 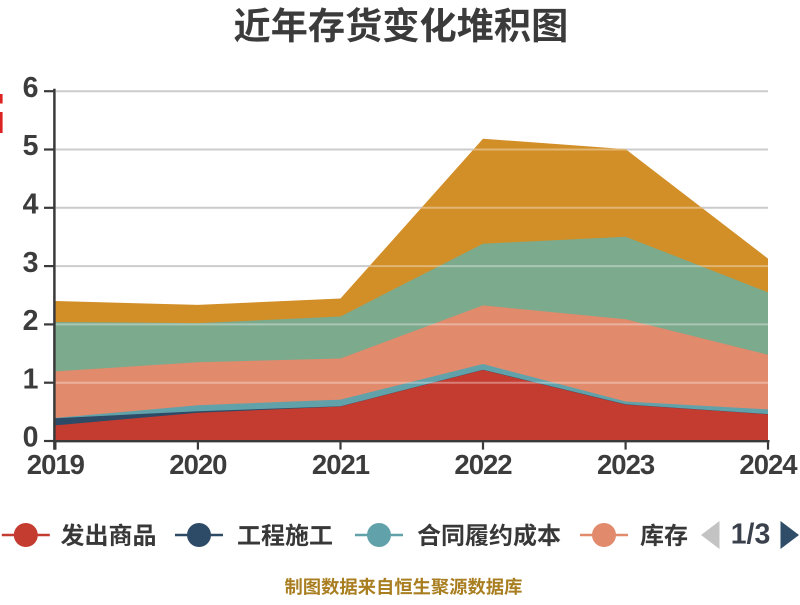 What do you see at coordinates (31, 379) in the screenshot?
I see `svg-text: 1` at bounding box center [31, 379].